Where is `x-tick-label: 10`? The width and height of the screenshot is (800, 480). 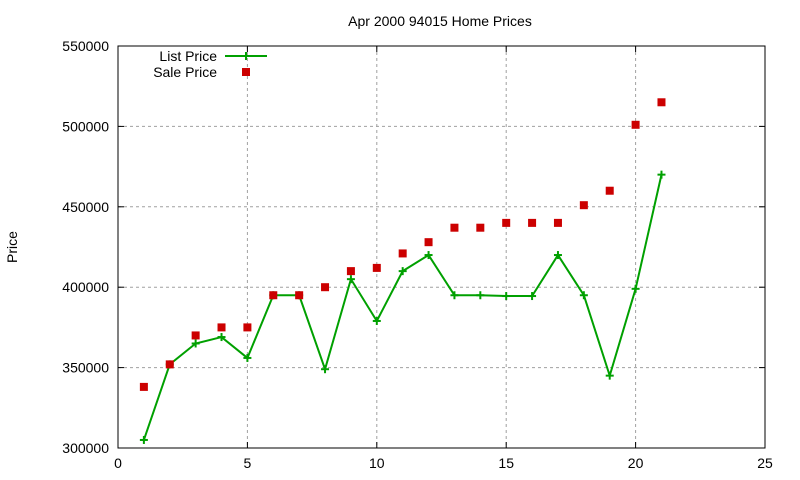
x-tick-label: 10 is located at coordinates (377, 463).